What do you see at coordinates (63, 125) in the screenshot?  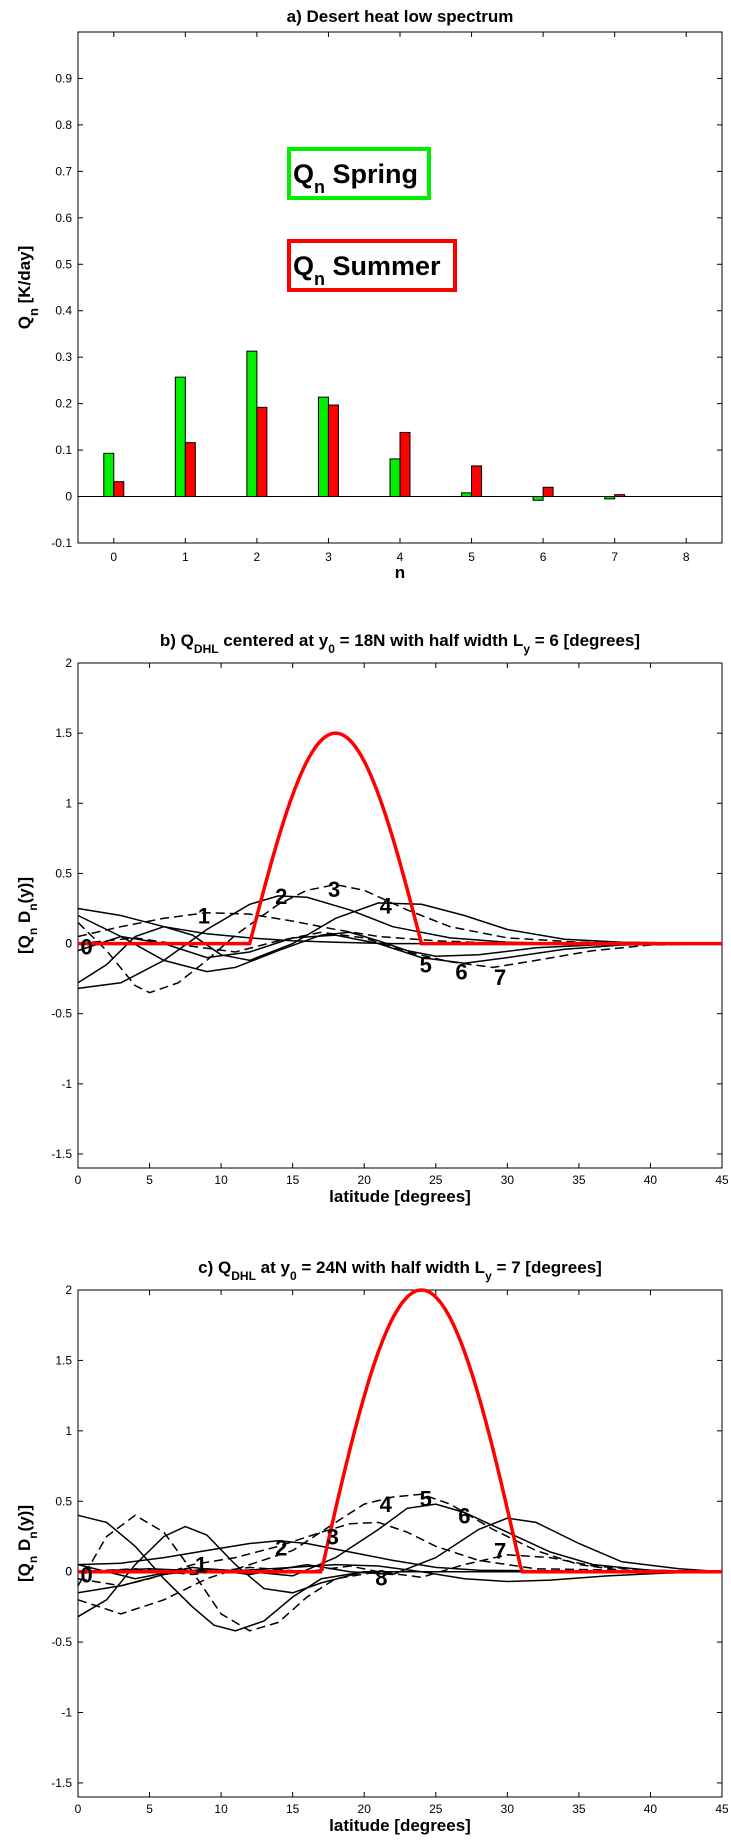 I see `y-tick-label: 0.8` at bounding box center [63, 125].